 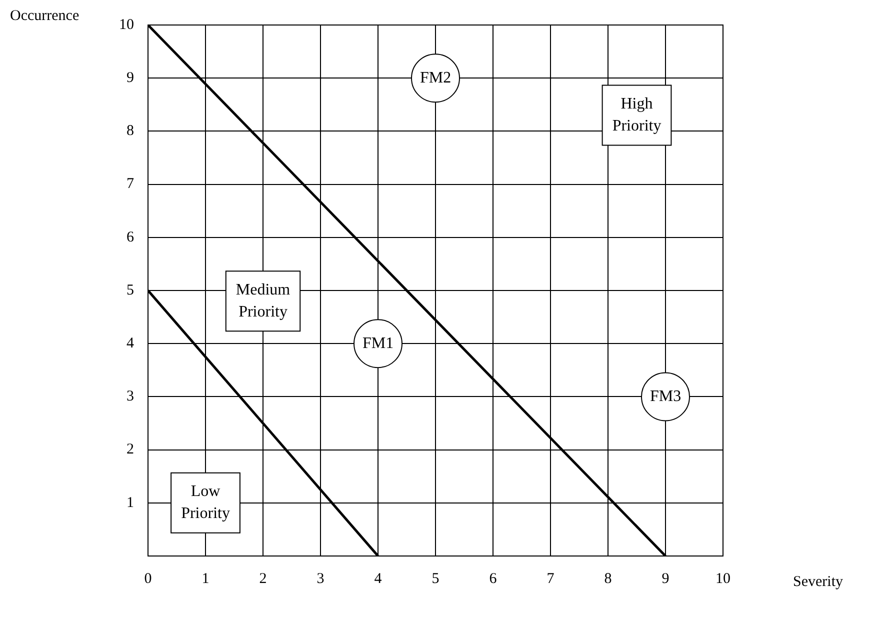 I want to click on y-tick-label: 10, so click(x=126, y=24).